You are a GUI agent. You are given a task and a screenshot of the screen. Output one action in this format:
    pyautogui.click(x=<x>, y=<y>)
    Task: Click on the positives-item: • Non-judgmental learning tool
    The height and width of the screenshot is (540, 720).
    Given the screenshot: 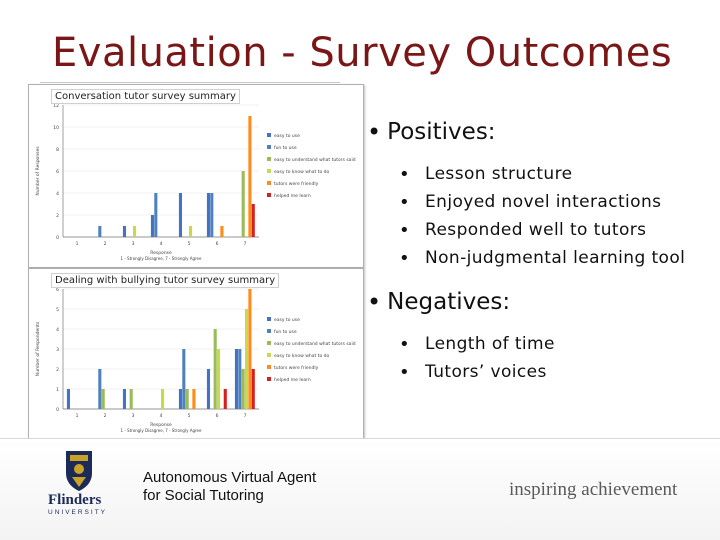 What is the action you would take?
    pyautogui.click(x=542, y=258)
    